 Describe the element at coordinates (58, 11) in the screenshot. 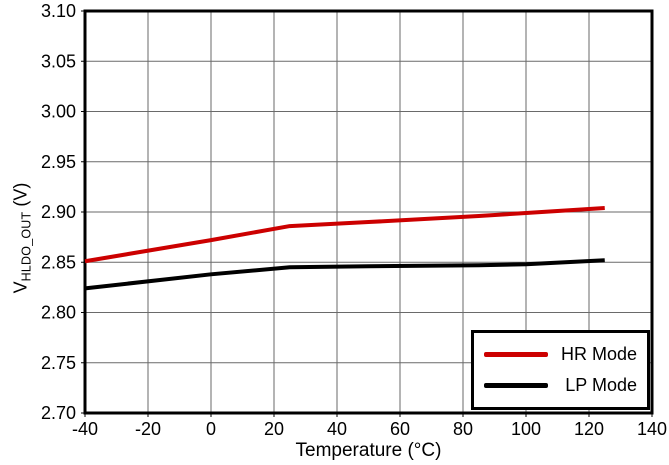

I see `y-tick-label: 3.10` at that location.